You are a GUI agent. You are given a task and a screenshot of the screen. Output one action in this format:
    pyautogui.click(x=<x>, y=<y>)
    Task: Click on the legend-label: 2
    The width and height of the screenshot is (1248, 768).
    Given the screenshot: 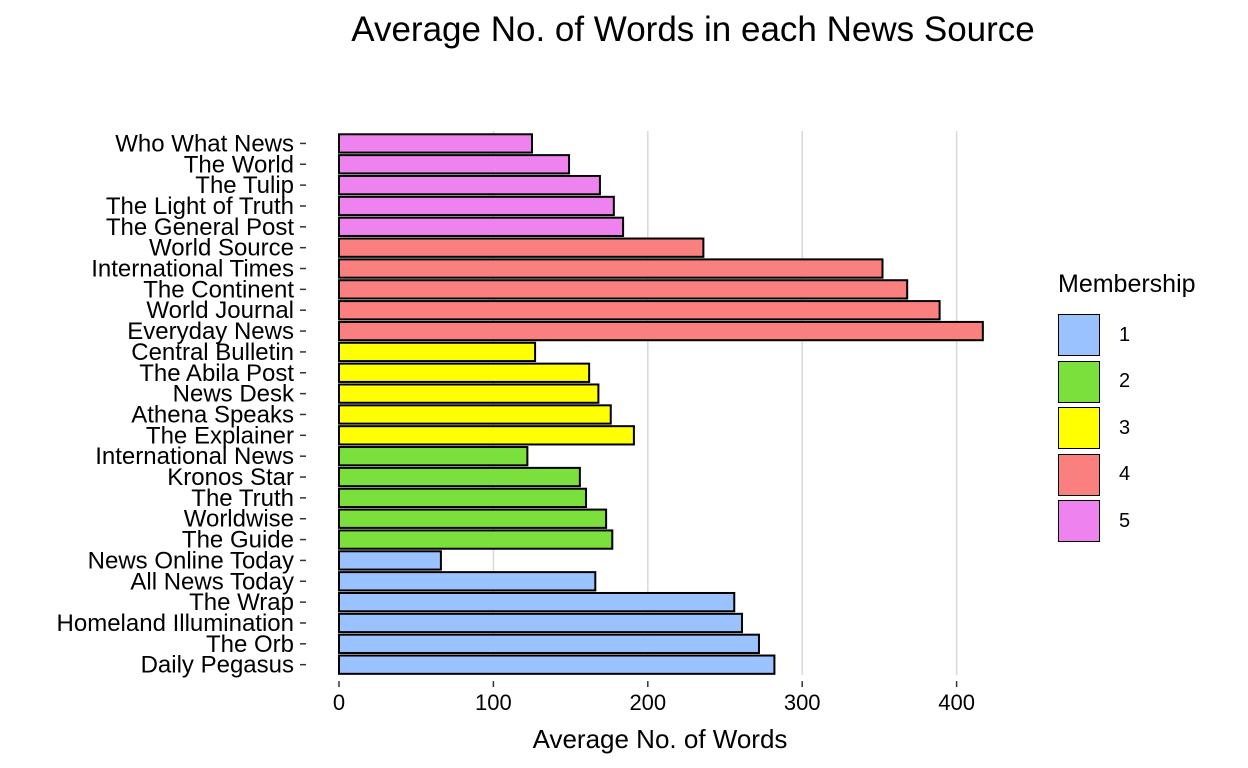 What is the action you would take?
    pyautogui.click(x=1125, y=381)
    